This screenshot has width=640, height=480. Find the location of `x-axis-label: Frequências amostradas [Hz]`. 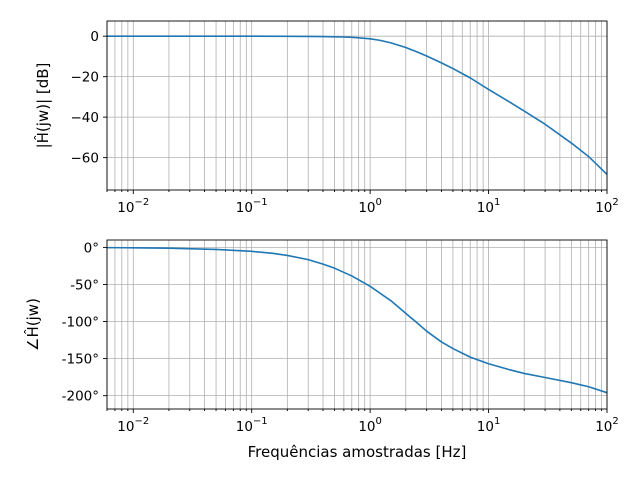

x-axis-label: Frequências amostradas [Hz] is located at coordinates (357, 452).